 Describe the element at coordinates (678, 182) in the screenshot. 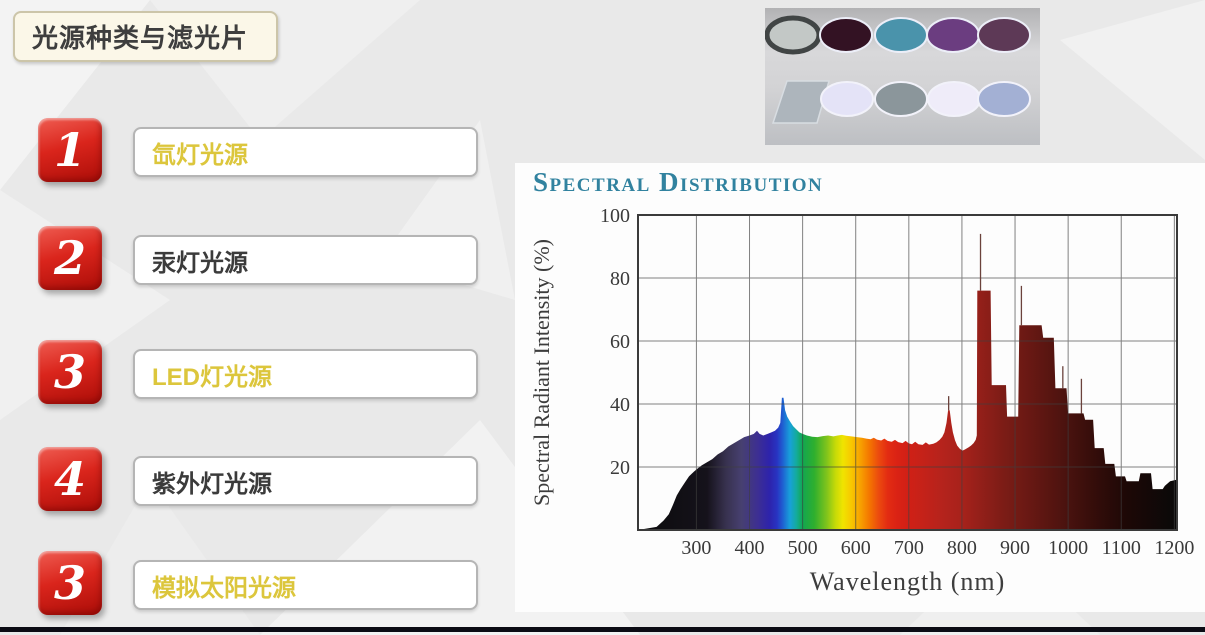

I see `chart-title: Spectral Distribution` at that location.